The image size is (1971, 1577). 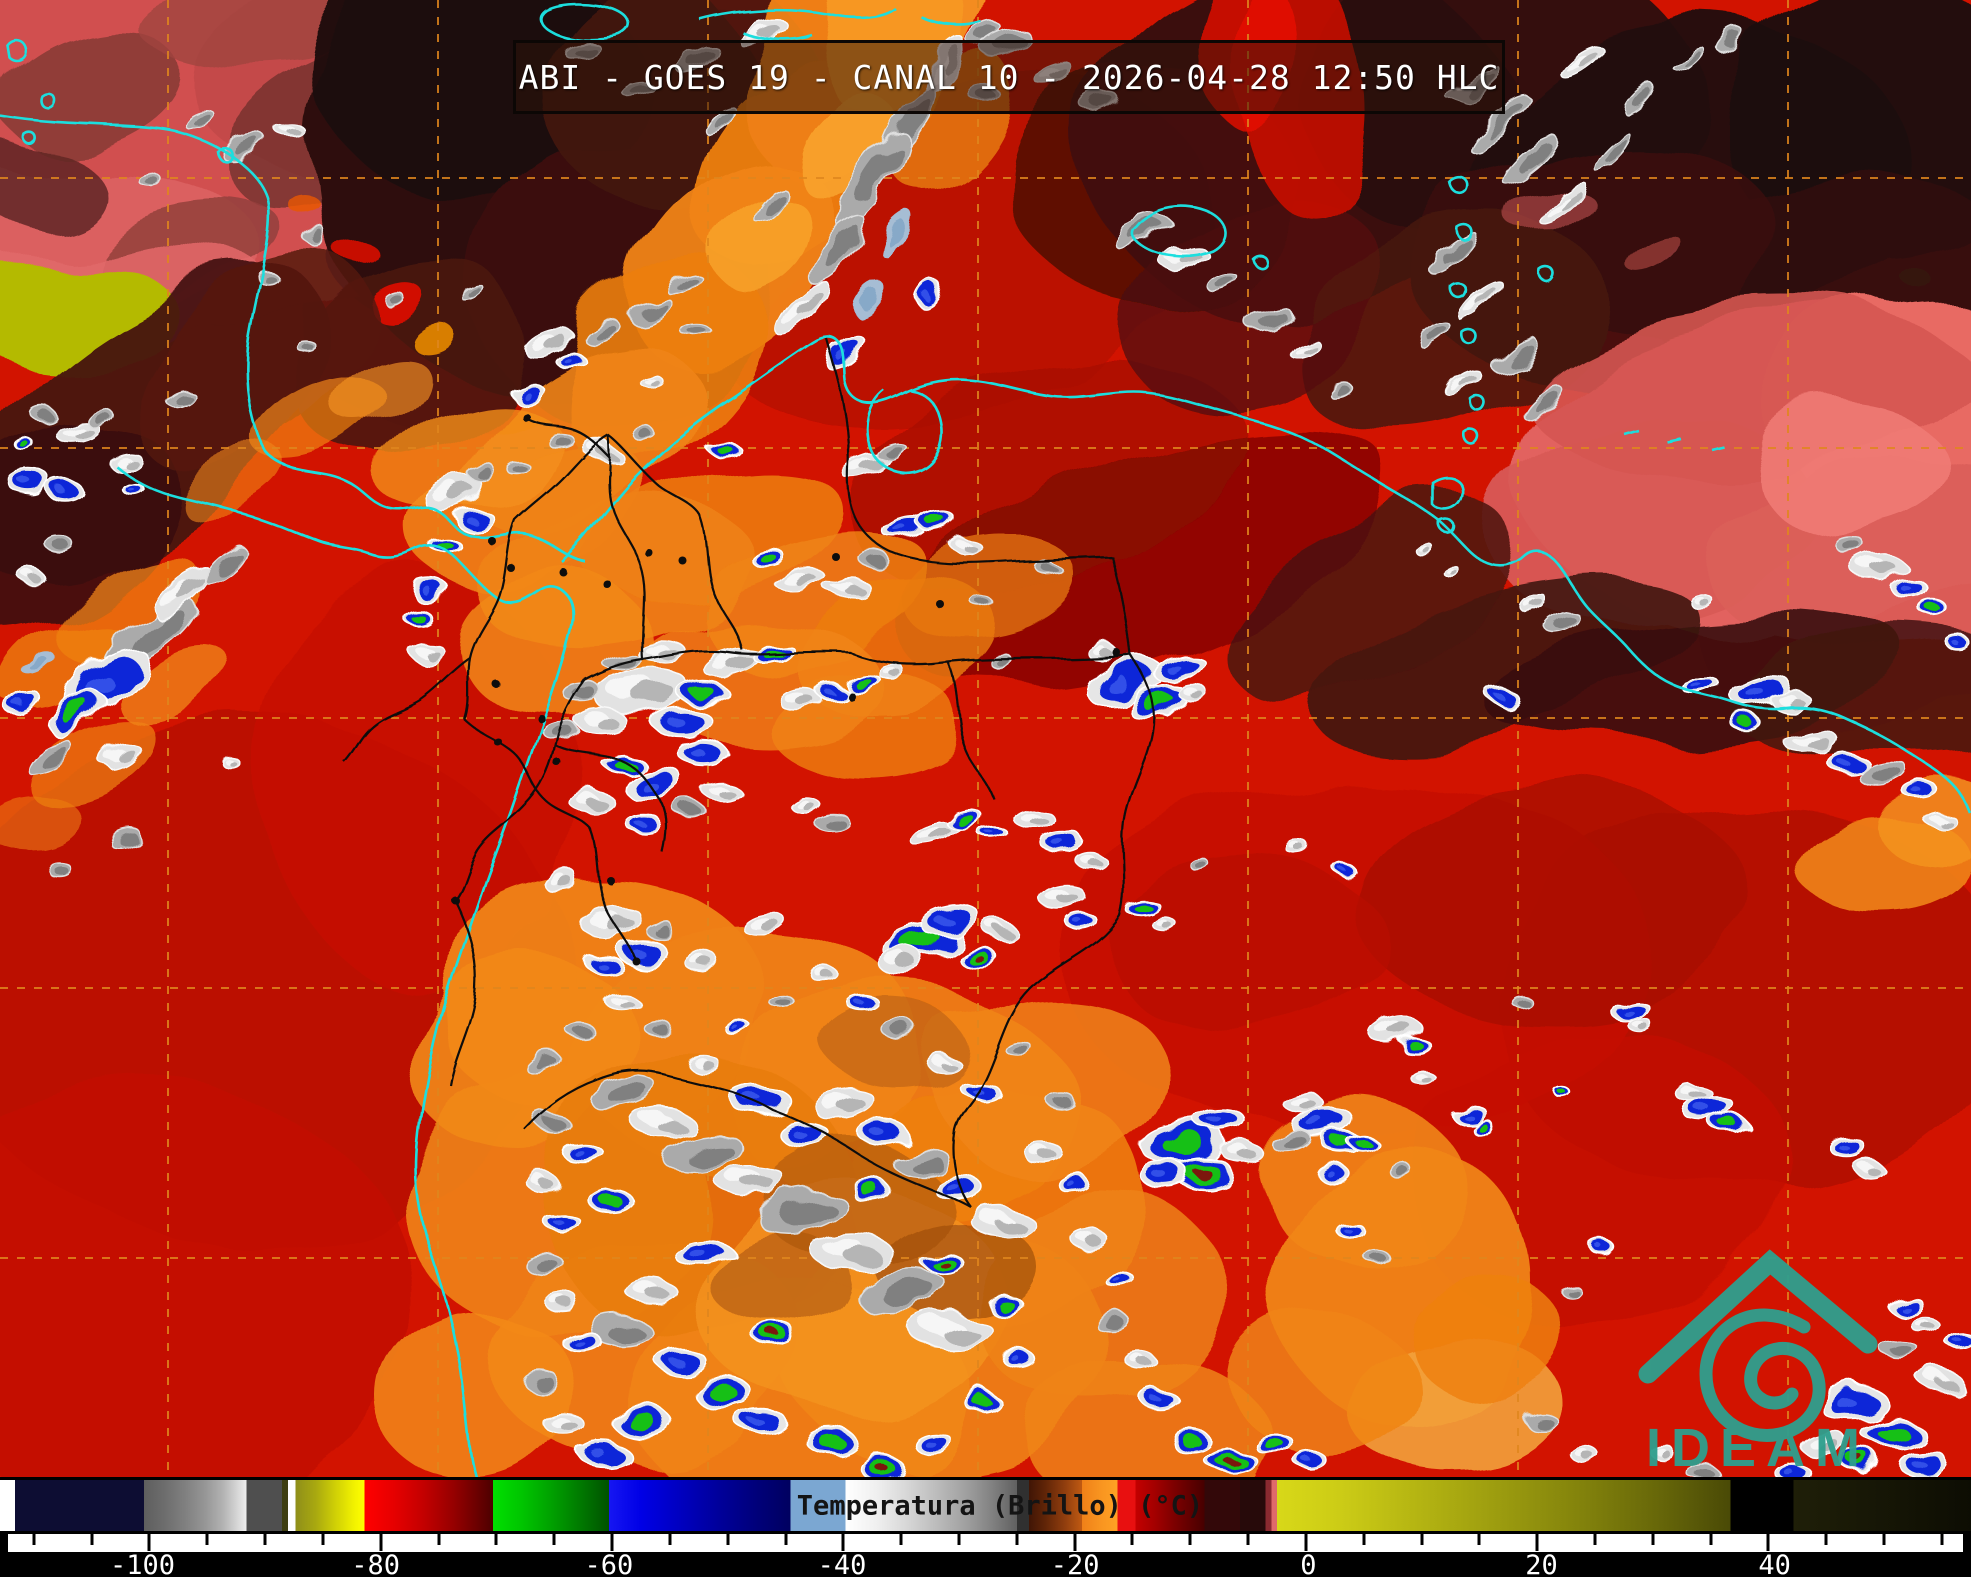 I want to click on colorbar-tick-label: -80, so click(x=376, y=1563).